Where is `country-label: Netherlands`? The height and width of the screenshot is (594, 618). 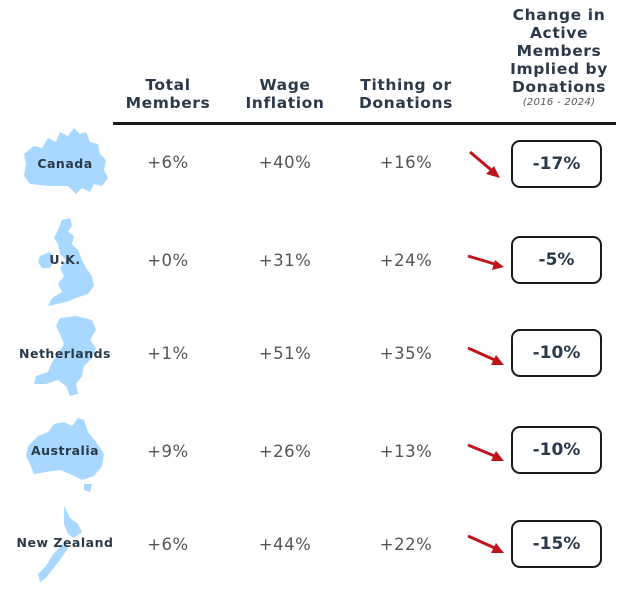 country-label: Netherlands is located at coordinates (65, 353).